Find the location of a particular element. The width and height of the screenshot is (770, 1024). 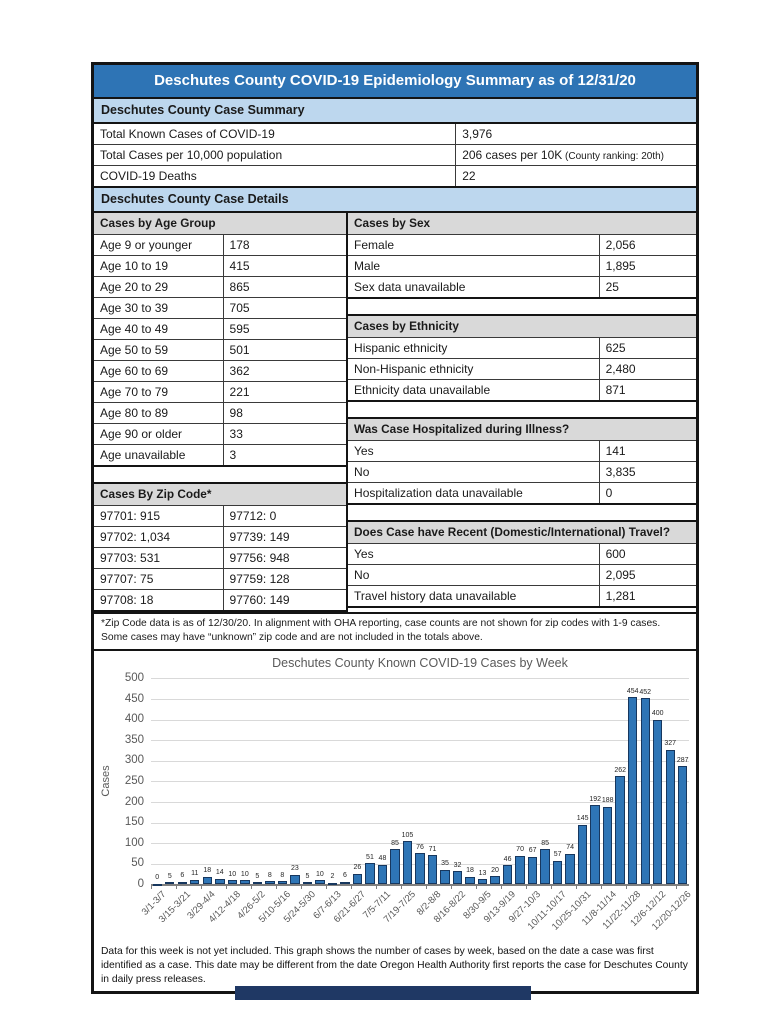

table-row: 97708: 18 97760: 149 is located at coordinates (220, 600).